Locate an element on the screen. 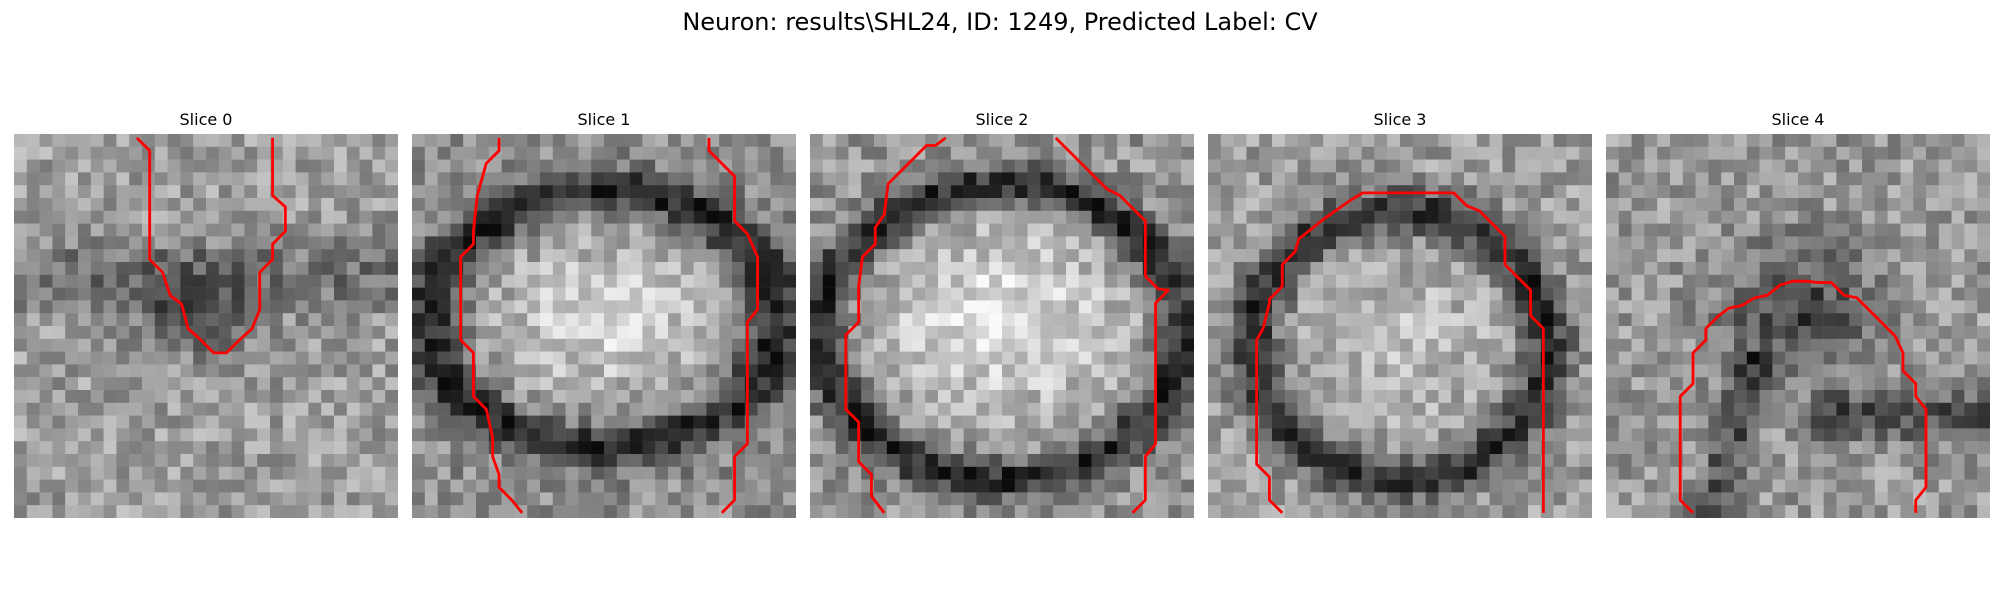  slice-panel-0: Slice 0 is located at coordinates (206, 314).